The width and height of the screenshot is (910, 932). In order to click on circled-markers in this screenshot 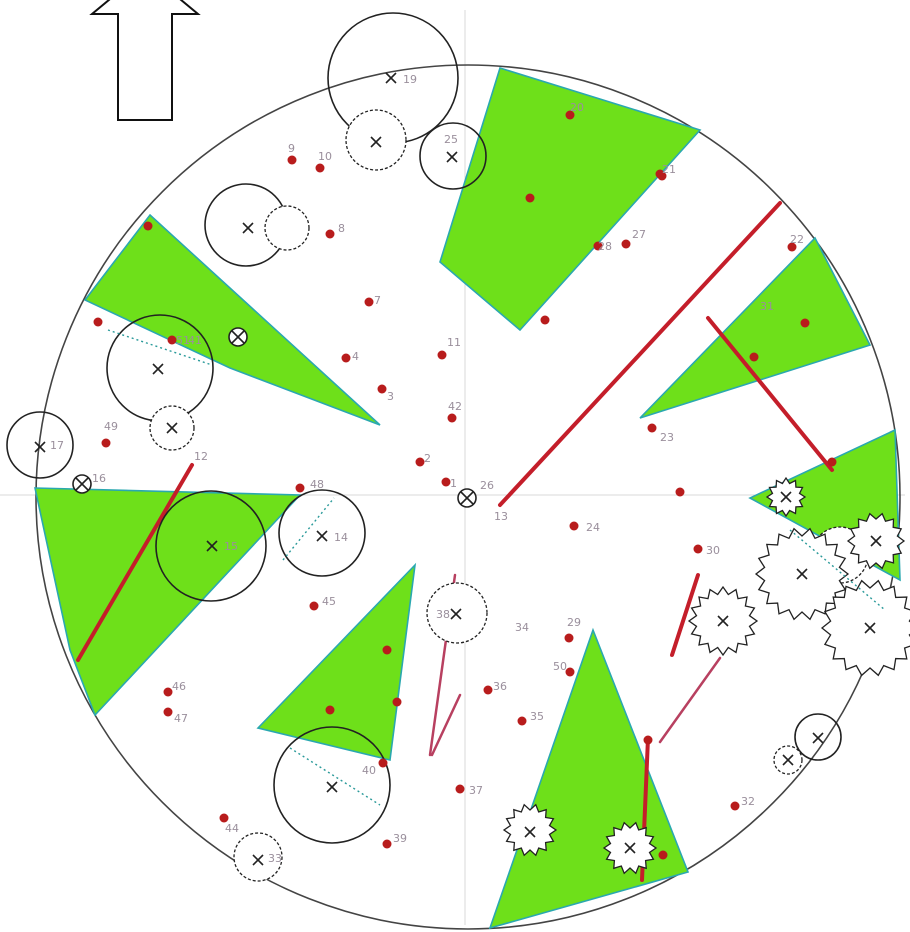, I will do `click(274, 417)`.